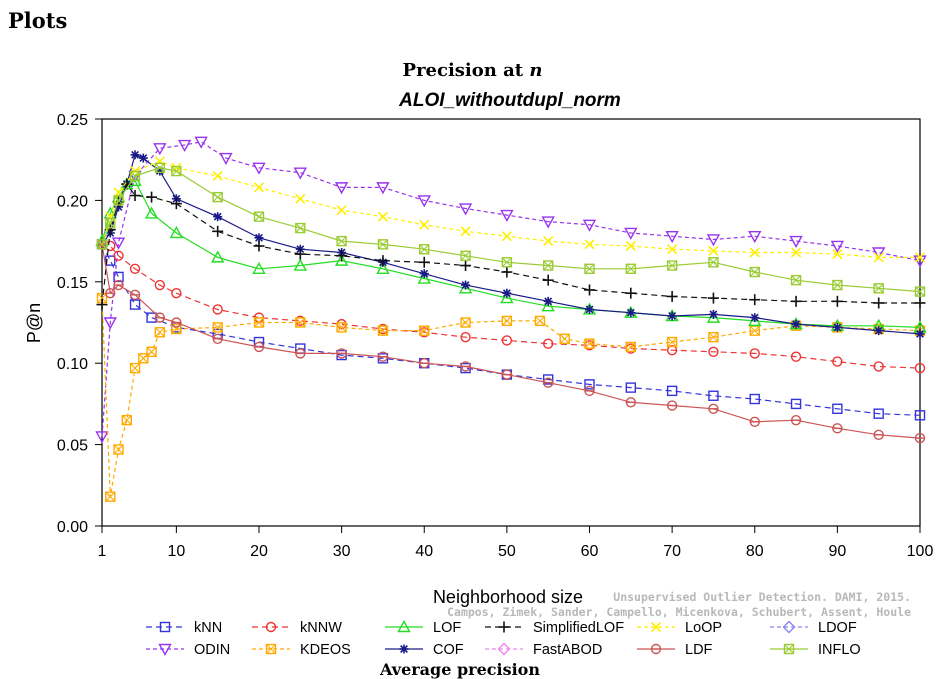  Describe the element at coordinates (423, 628) in the screenshot. I see `legend-item-lof: LOF` at that location.